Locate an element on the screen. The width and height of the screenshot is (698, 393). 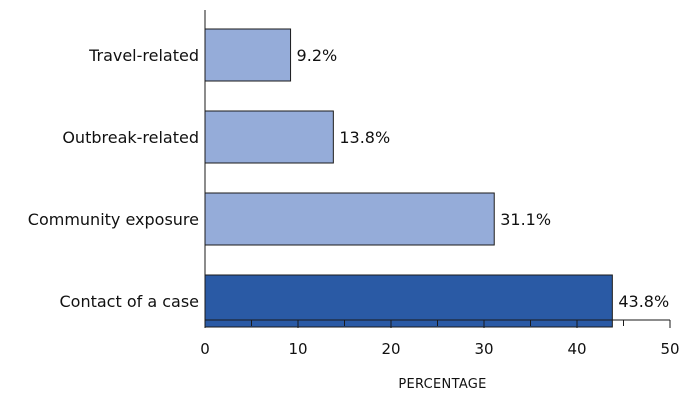
x-tick-label-20: 20 is located at coordinates (390, 349).